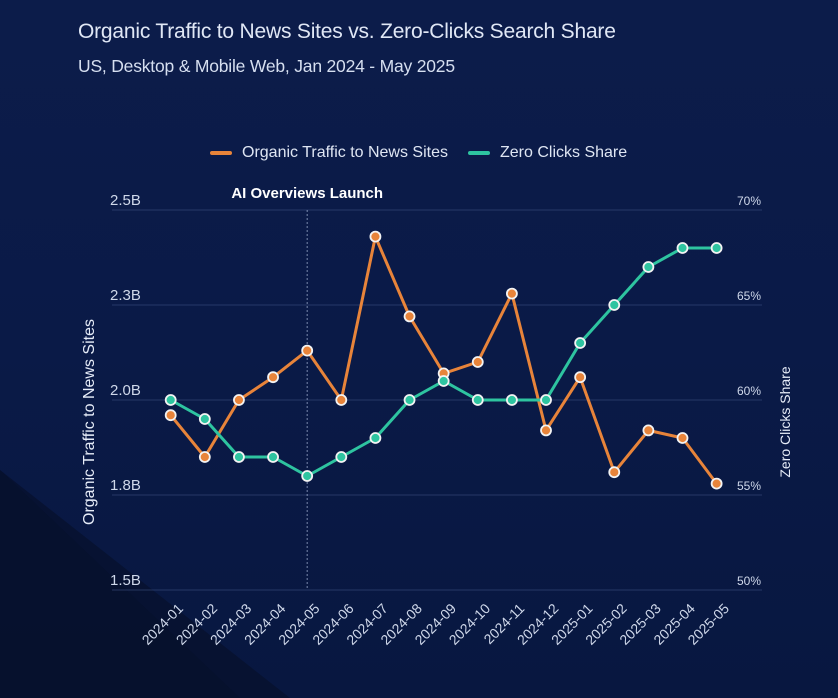 The width and height of the screenshot is (838, 698). Describe the element at coordinates (479, 153) in the screenshot. I see `legend-swatch-zero-clicks` at that location.